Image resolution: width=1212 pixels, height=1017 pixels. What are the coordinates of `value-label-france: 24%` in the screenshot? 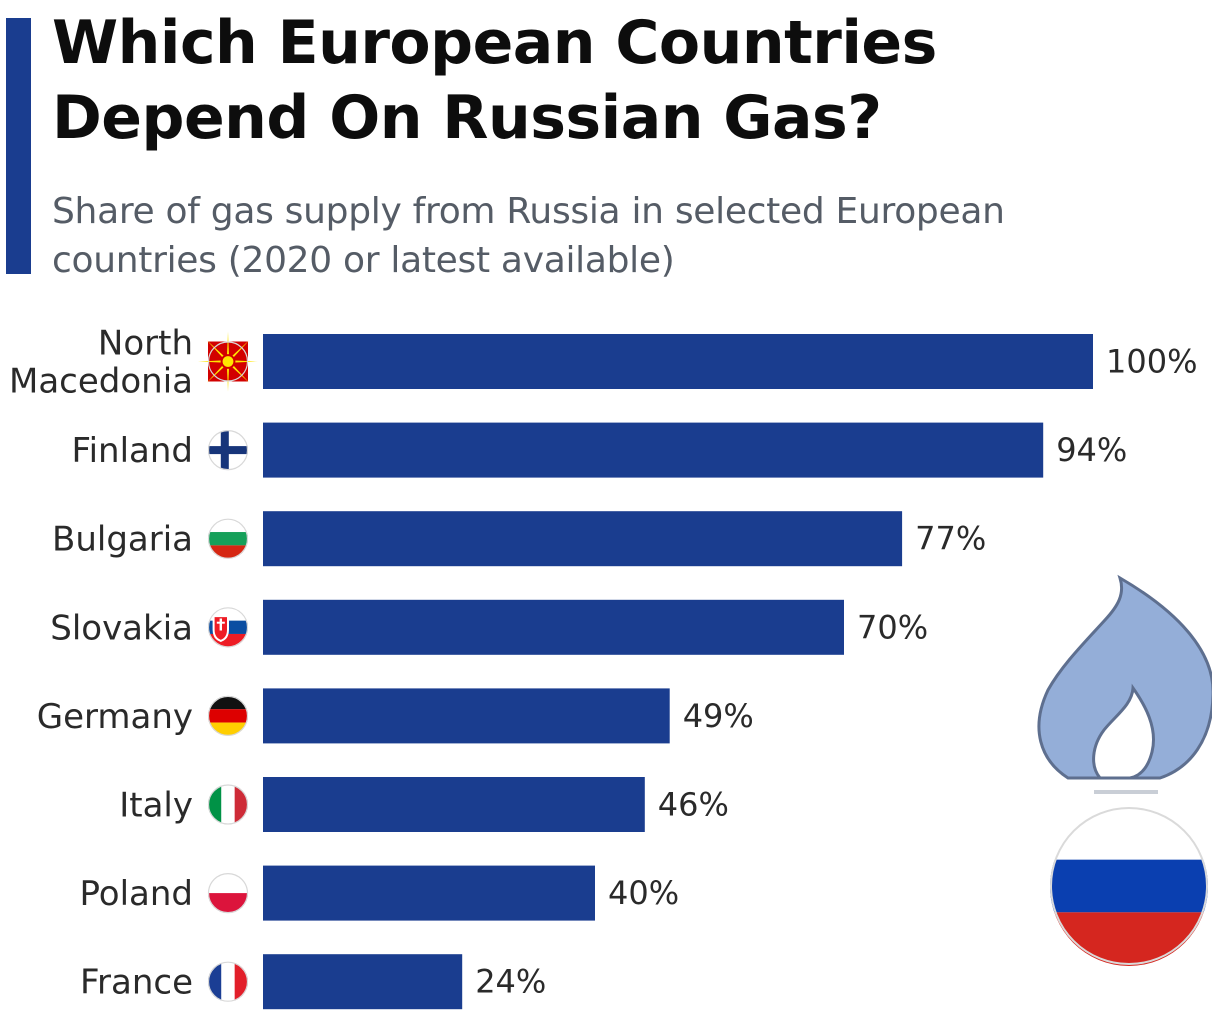 It's located at (510, 982).